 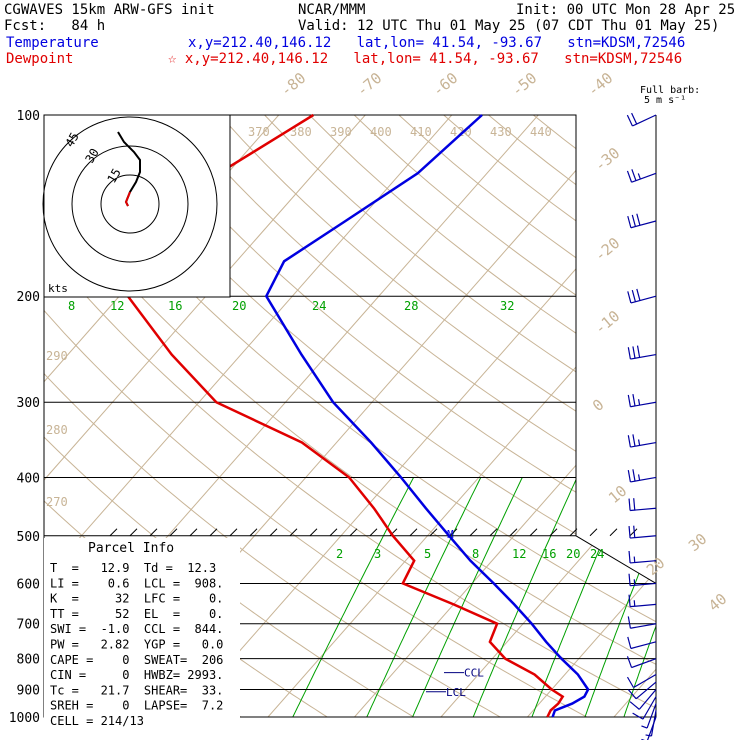 I want to click on hodo-units: kts, so click(x=58, y=288).